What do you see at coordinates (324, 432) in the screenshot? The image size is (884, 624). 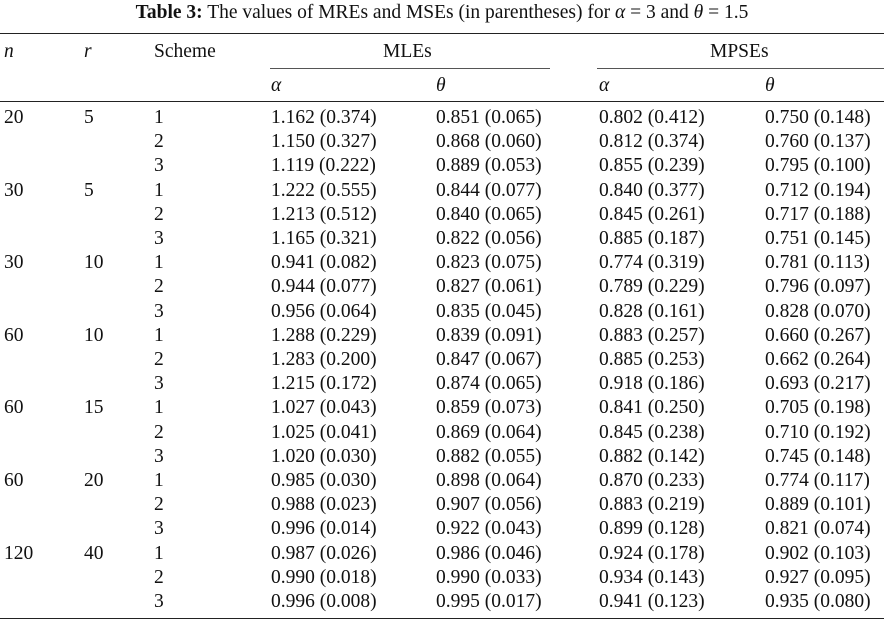 I see `cell-mle-alpha: 1.025 (0.041)` at bounding box center [324, 432].